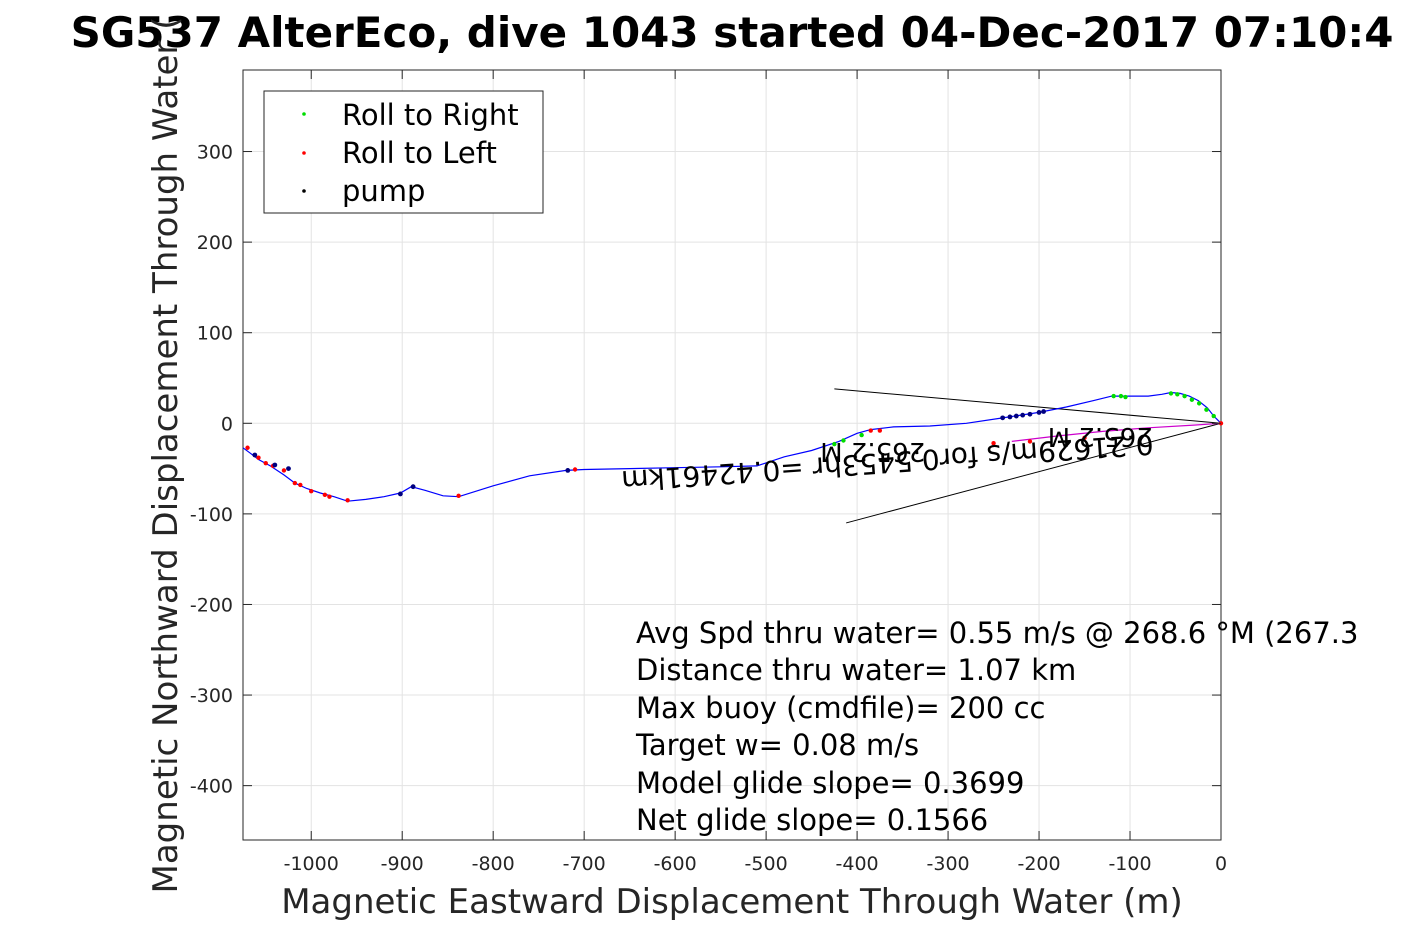 The image size is (1417, 945). What do you see at coordinates (1221, 864) in the screenshot?
I see `x-tick-label: 0` at bounding box center [1221, 864].